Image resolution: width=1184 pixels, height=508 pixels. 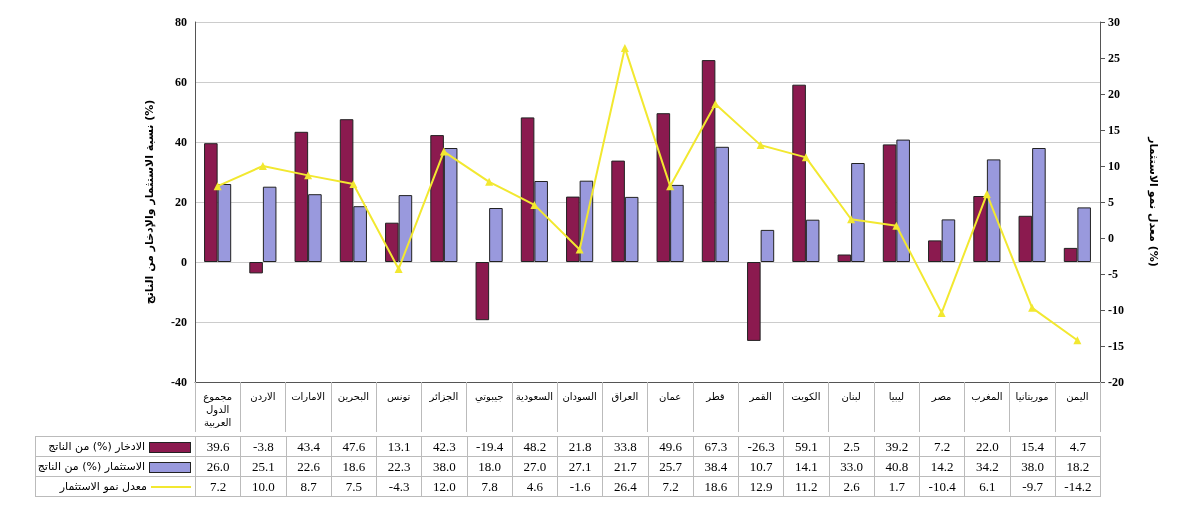 What do you see at coordinates (535, 486) in the screenshot?
I see `data-label: 4.6` at bounding box center [535, 486].